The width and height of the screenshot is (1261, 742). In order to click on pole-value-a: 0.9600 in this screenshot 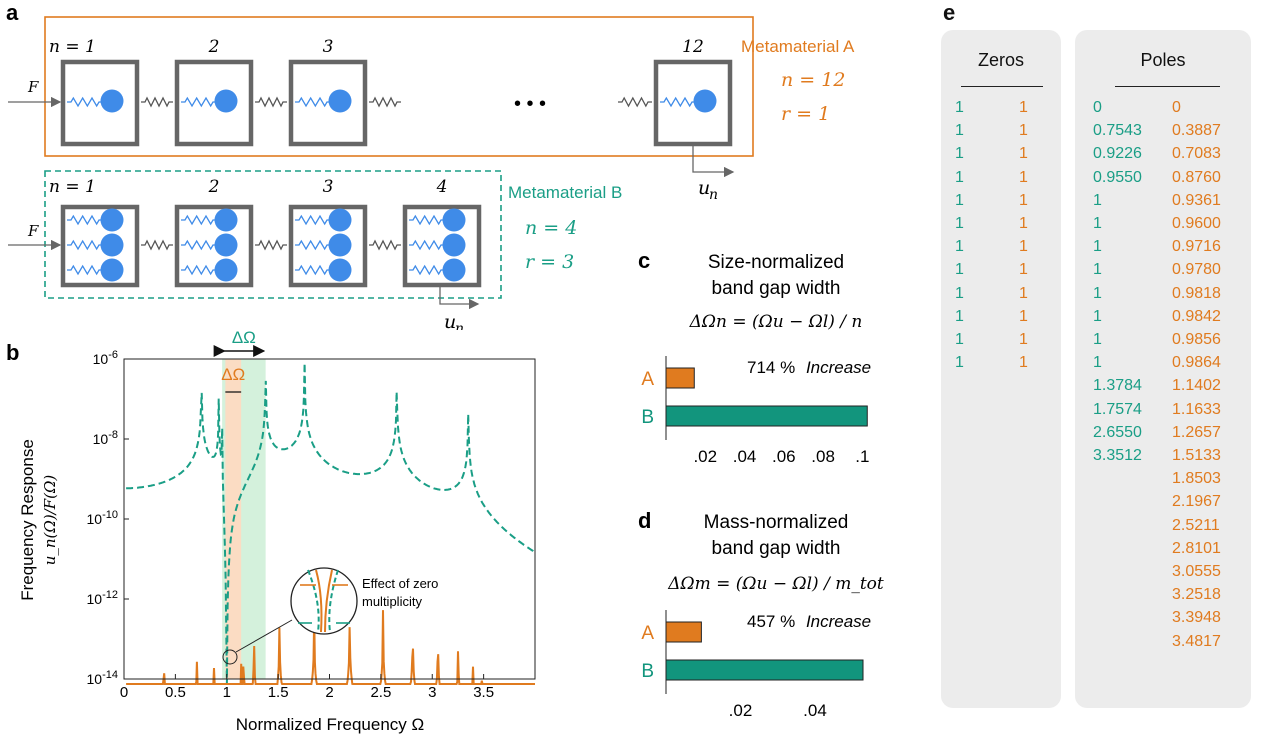, I will do `click(1196, 224)`.